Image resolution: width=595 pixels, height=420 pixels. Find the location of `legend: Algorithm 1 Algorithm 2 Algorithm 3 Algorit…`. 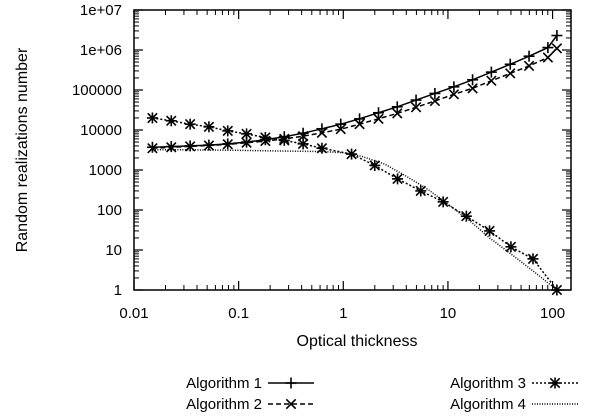

legend: Algorithm 1 Algorithm 2 Algorithm 3 Algorit… is located at coordinates (382, 394).